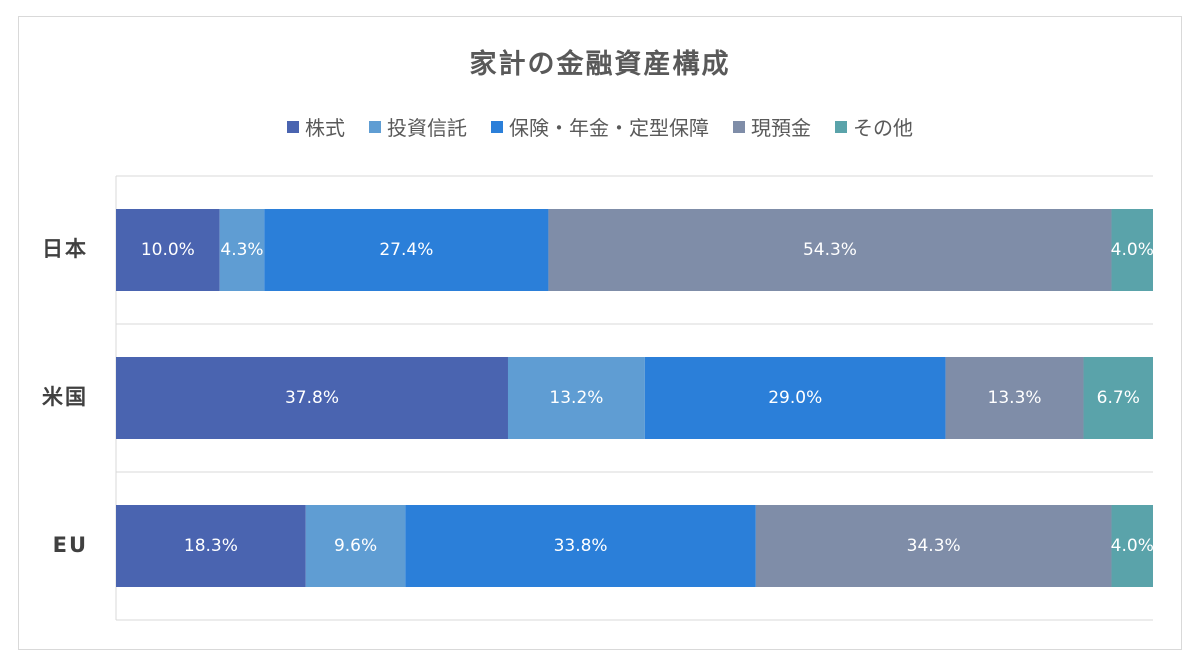 Image resolution: width=1200 pixels, height=670 pixels. What do you see at coordinates (609, 128) in the screenshot?
I see `legend-label: 保険・年金・定型保障` at bounding box center [609, 128].